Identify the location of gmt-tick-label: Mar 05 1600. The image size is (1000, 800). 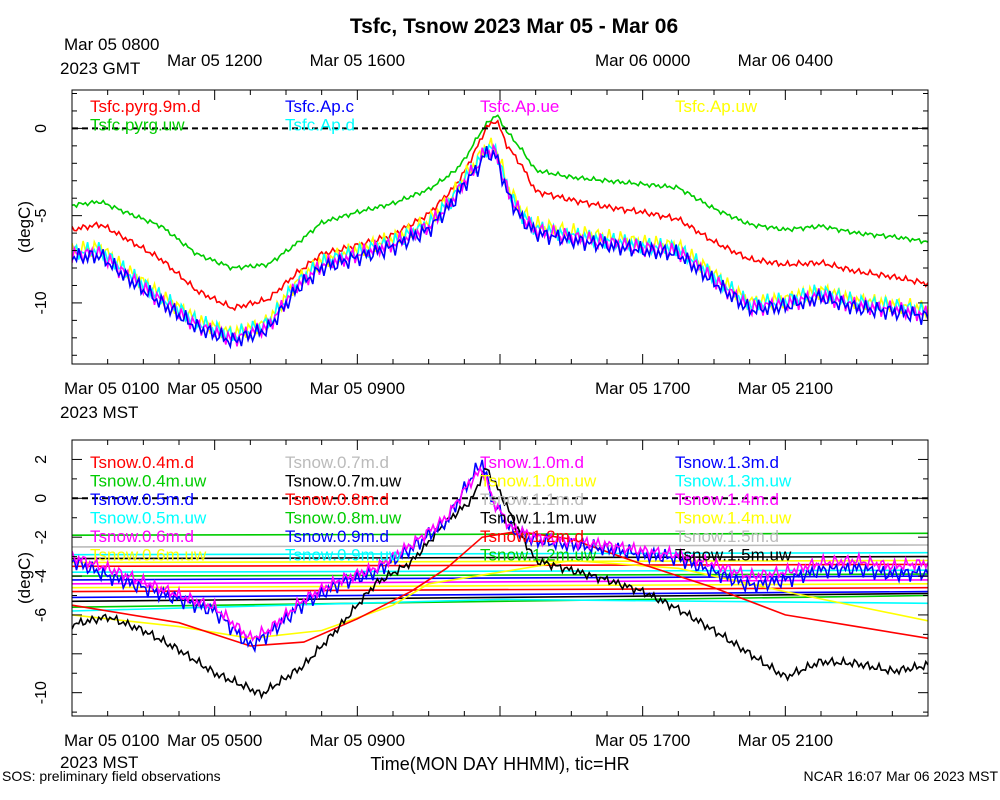
(357, 60).